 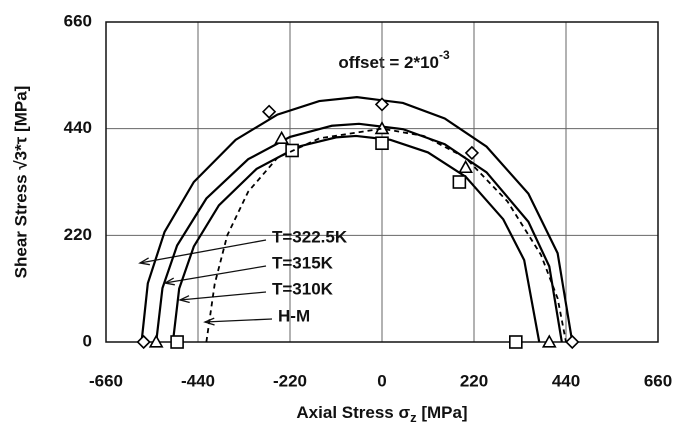 I want to click on x-label-sub: z, so click(x=413, y=417).